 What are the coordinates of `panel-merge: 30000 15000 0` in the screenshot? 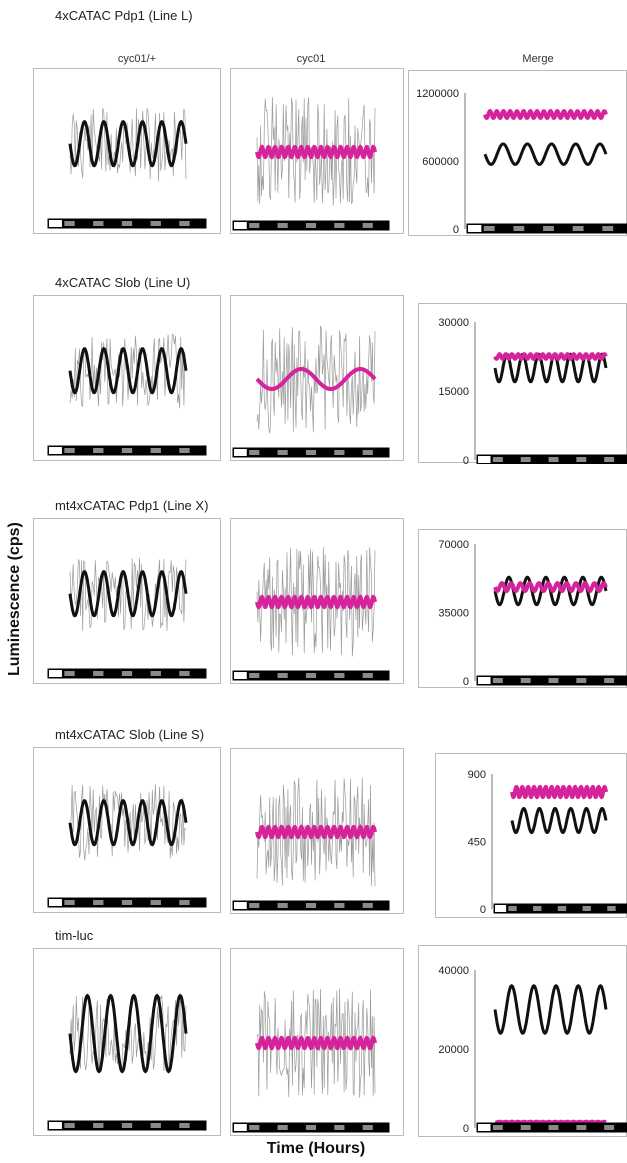 It's located at (522, 383).